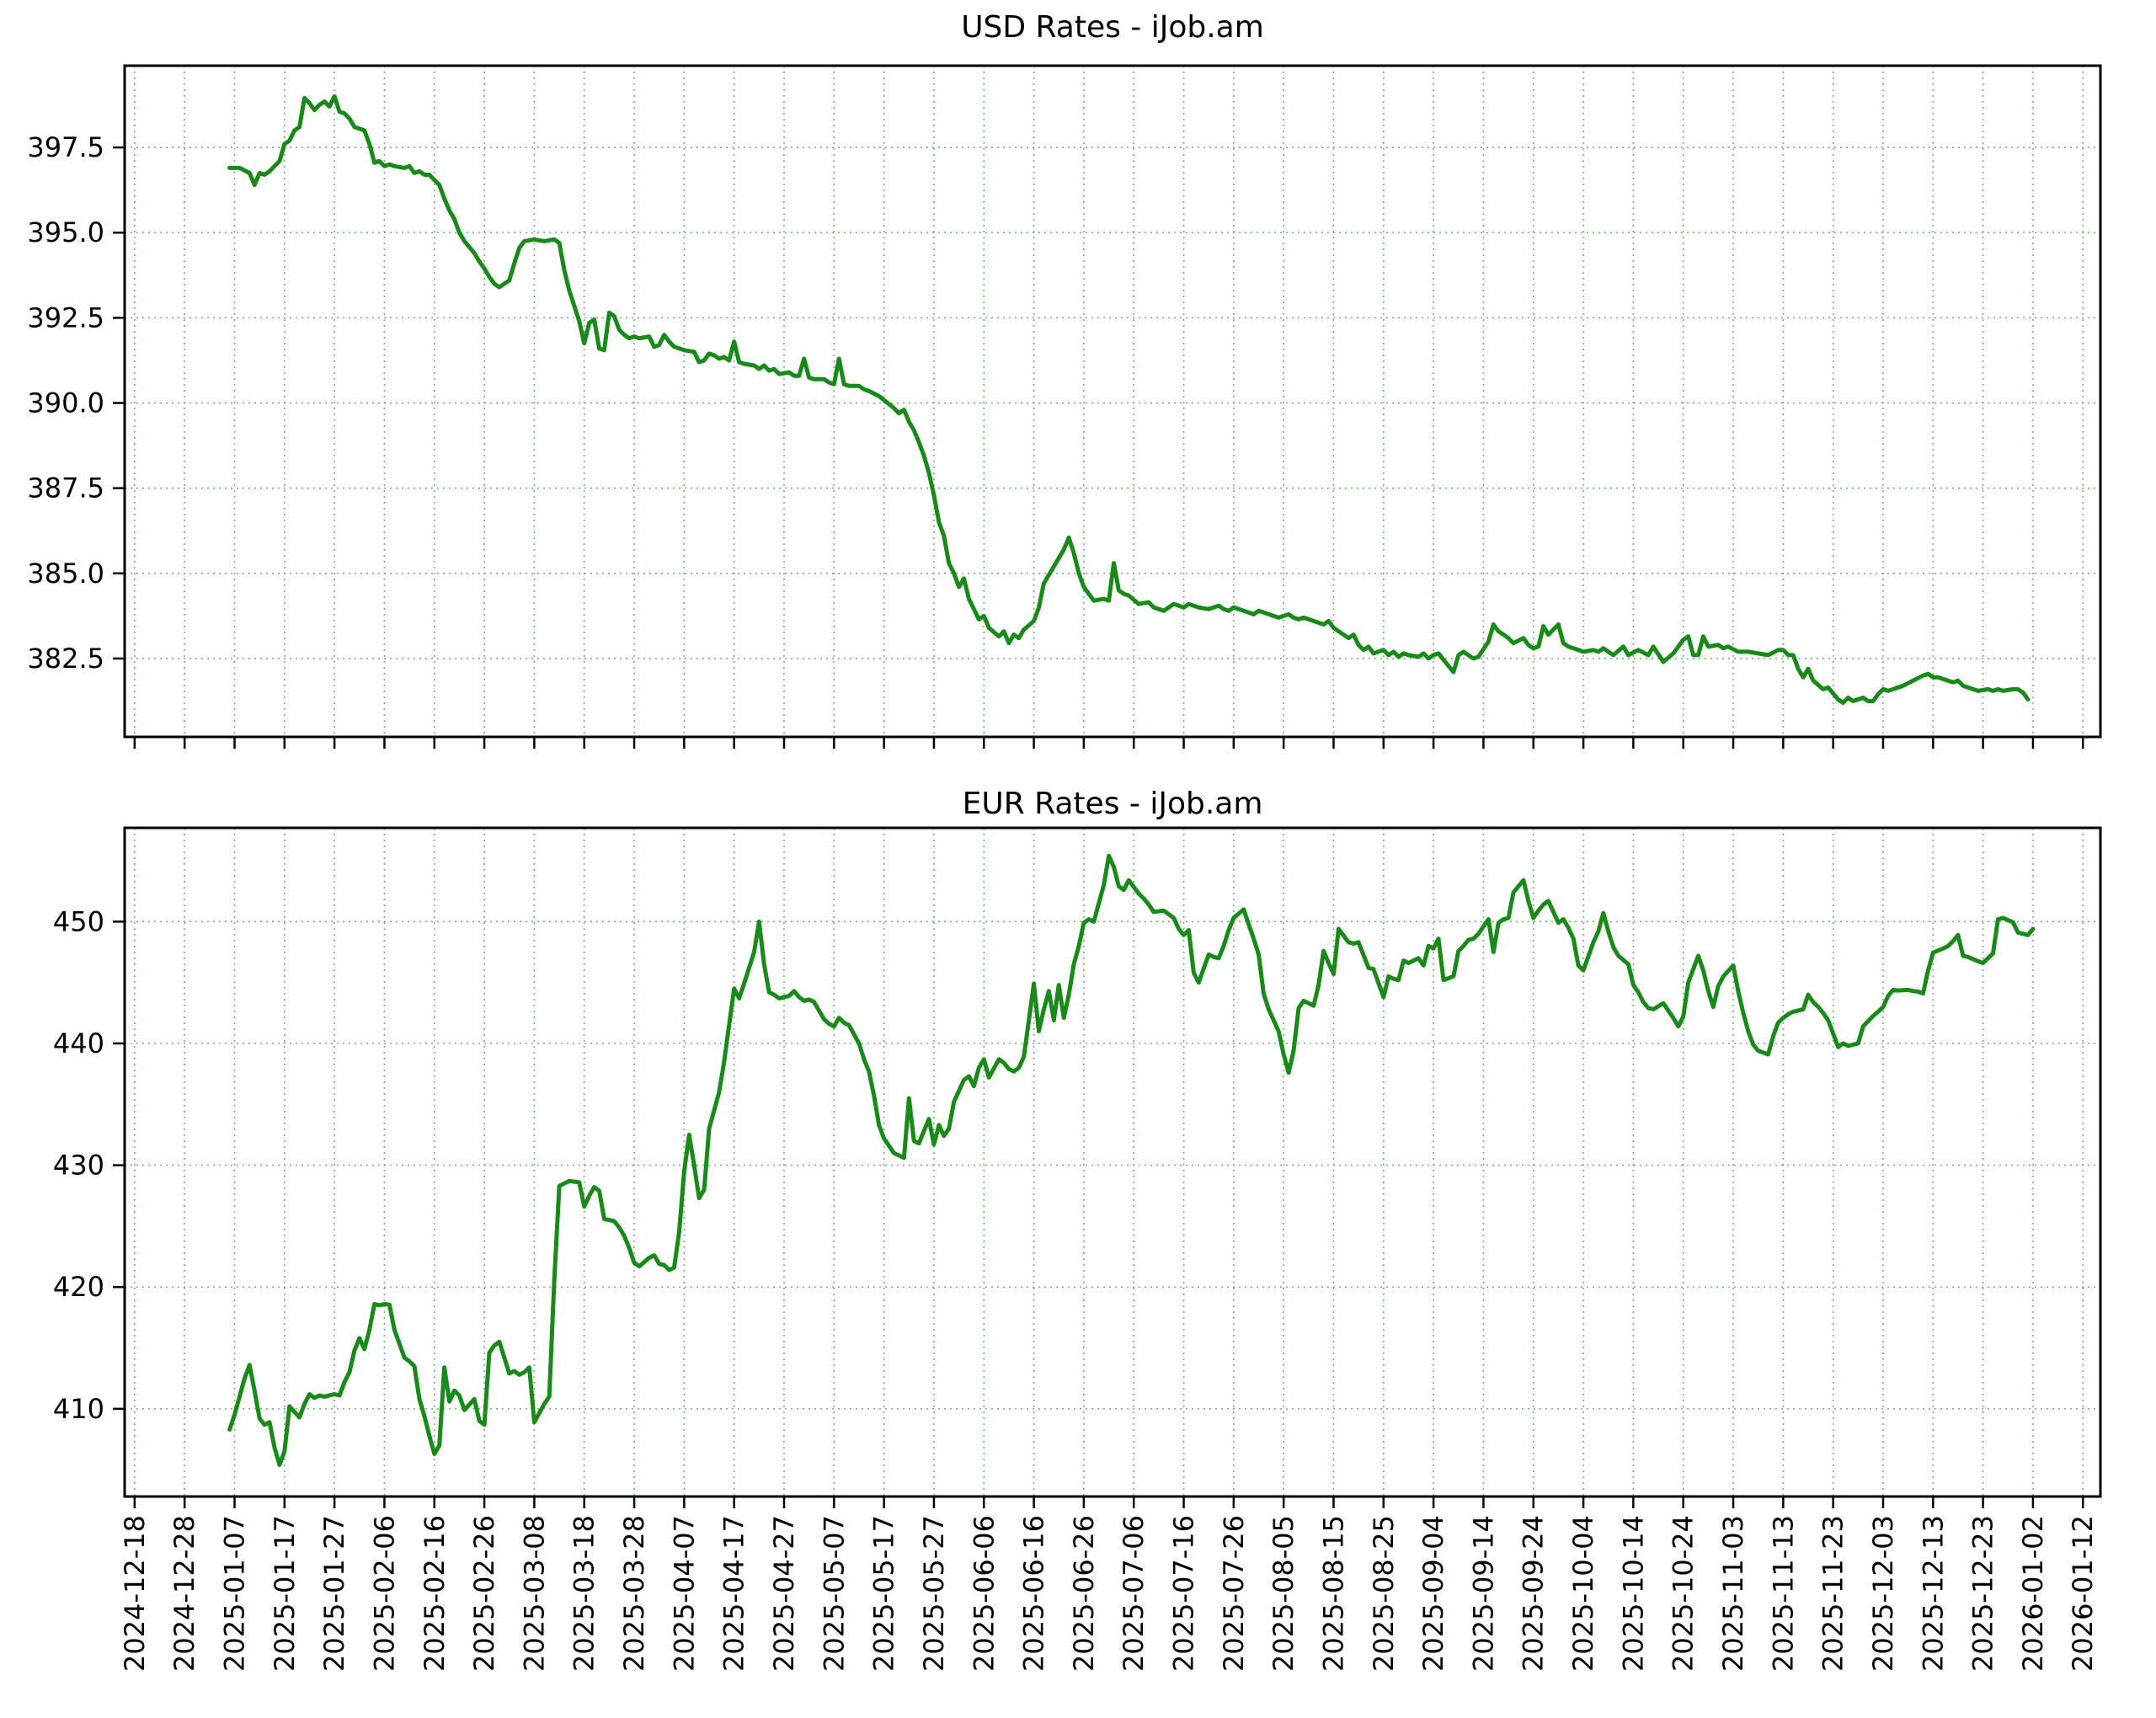 The height and width of the screenshot is (1718, 2156). Describe the element at coordinates (1134, 1593) in the screenshot. I see `x-tick-label: 2025-07-06` at that location.